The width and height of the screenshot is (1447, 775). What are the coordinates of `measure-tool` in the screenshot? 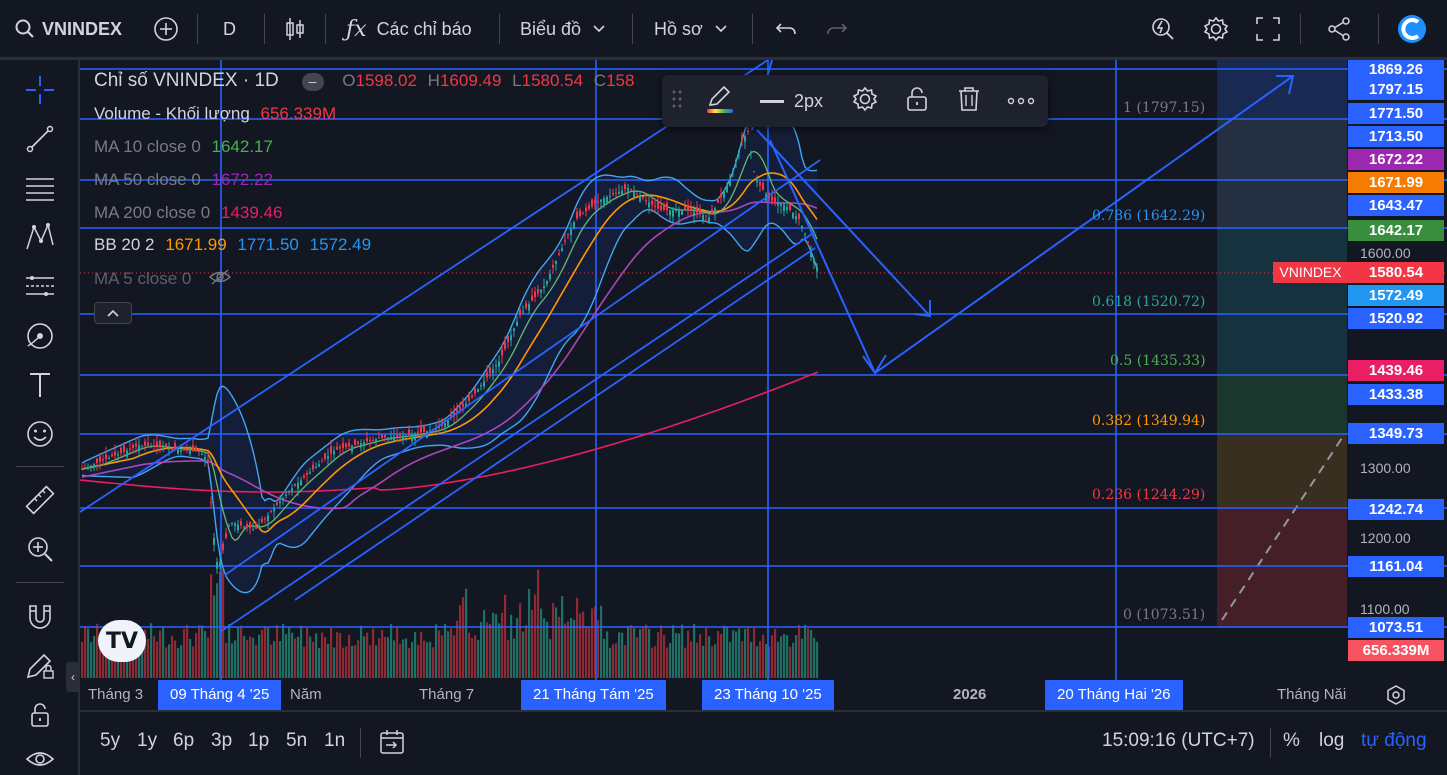 It's located at (40, 502).